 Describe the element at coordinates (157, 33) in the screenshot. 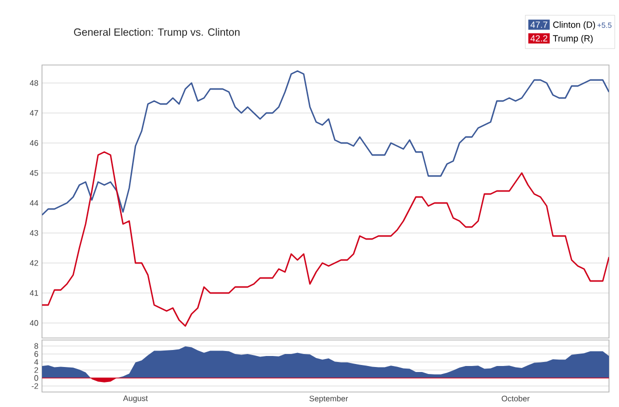

I see `chart-title: General Election: Trump vs. Clinton` at that location.